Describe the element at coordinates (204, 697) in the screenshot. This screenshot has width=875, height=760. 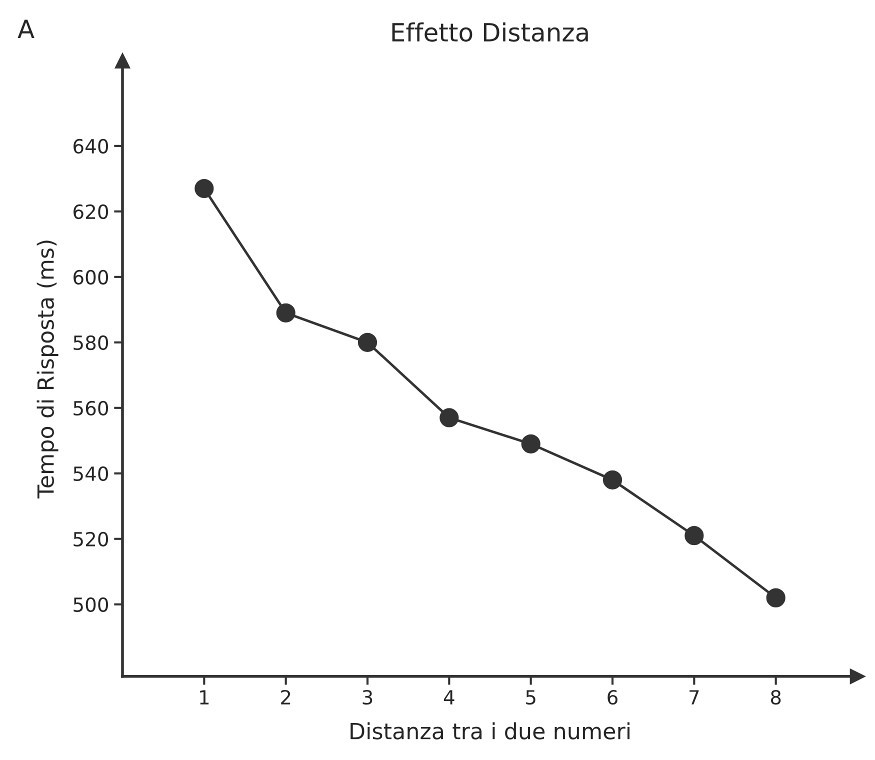
I see `x-tick-label: 1` at that location.